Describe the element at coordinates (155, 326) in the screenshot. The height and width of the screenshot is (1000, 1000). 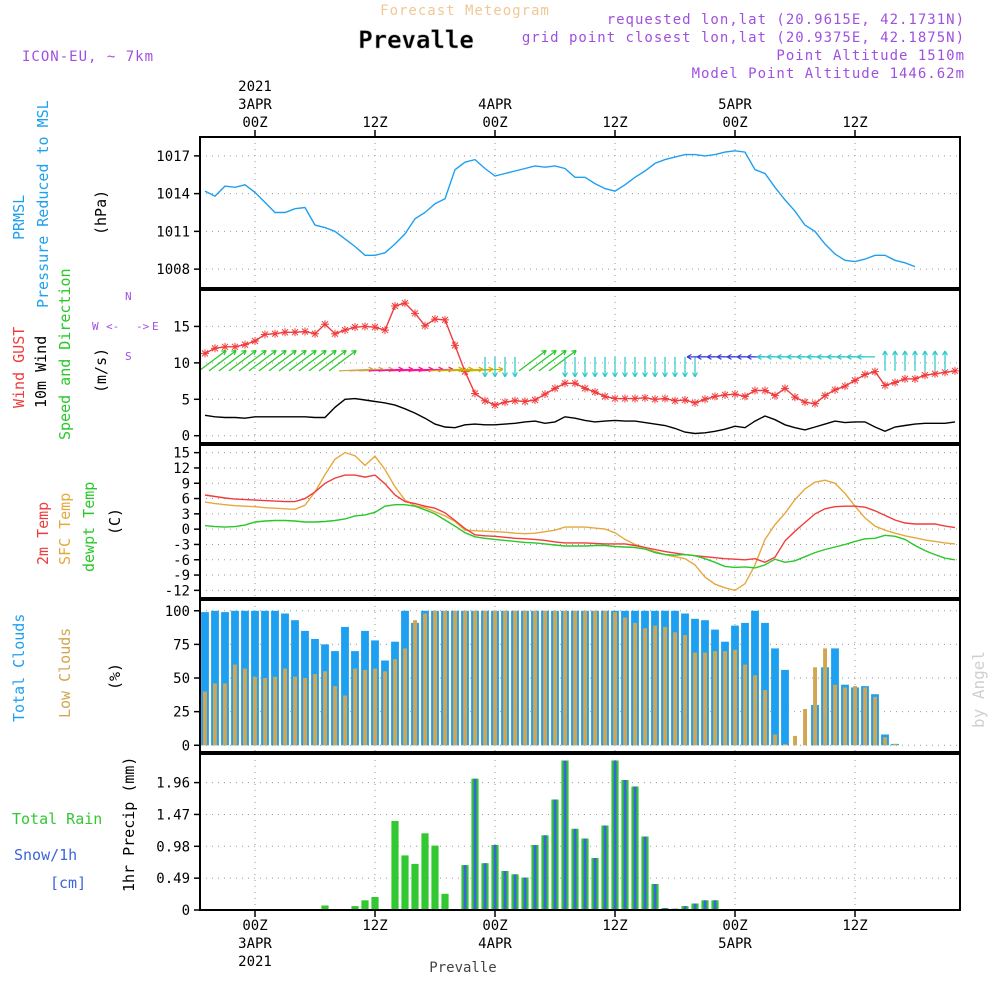
I see `compass-e: E` at that location.